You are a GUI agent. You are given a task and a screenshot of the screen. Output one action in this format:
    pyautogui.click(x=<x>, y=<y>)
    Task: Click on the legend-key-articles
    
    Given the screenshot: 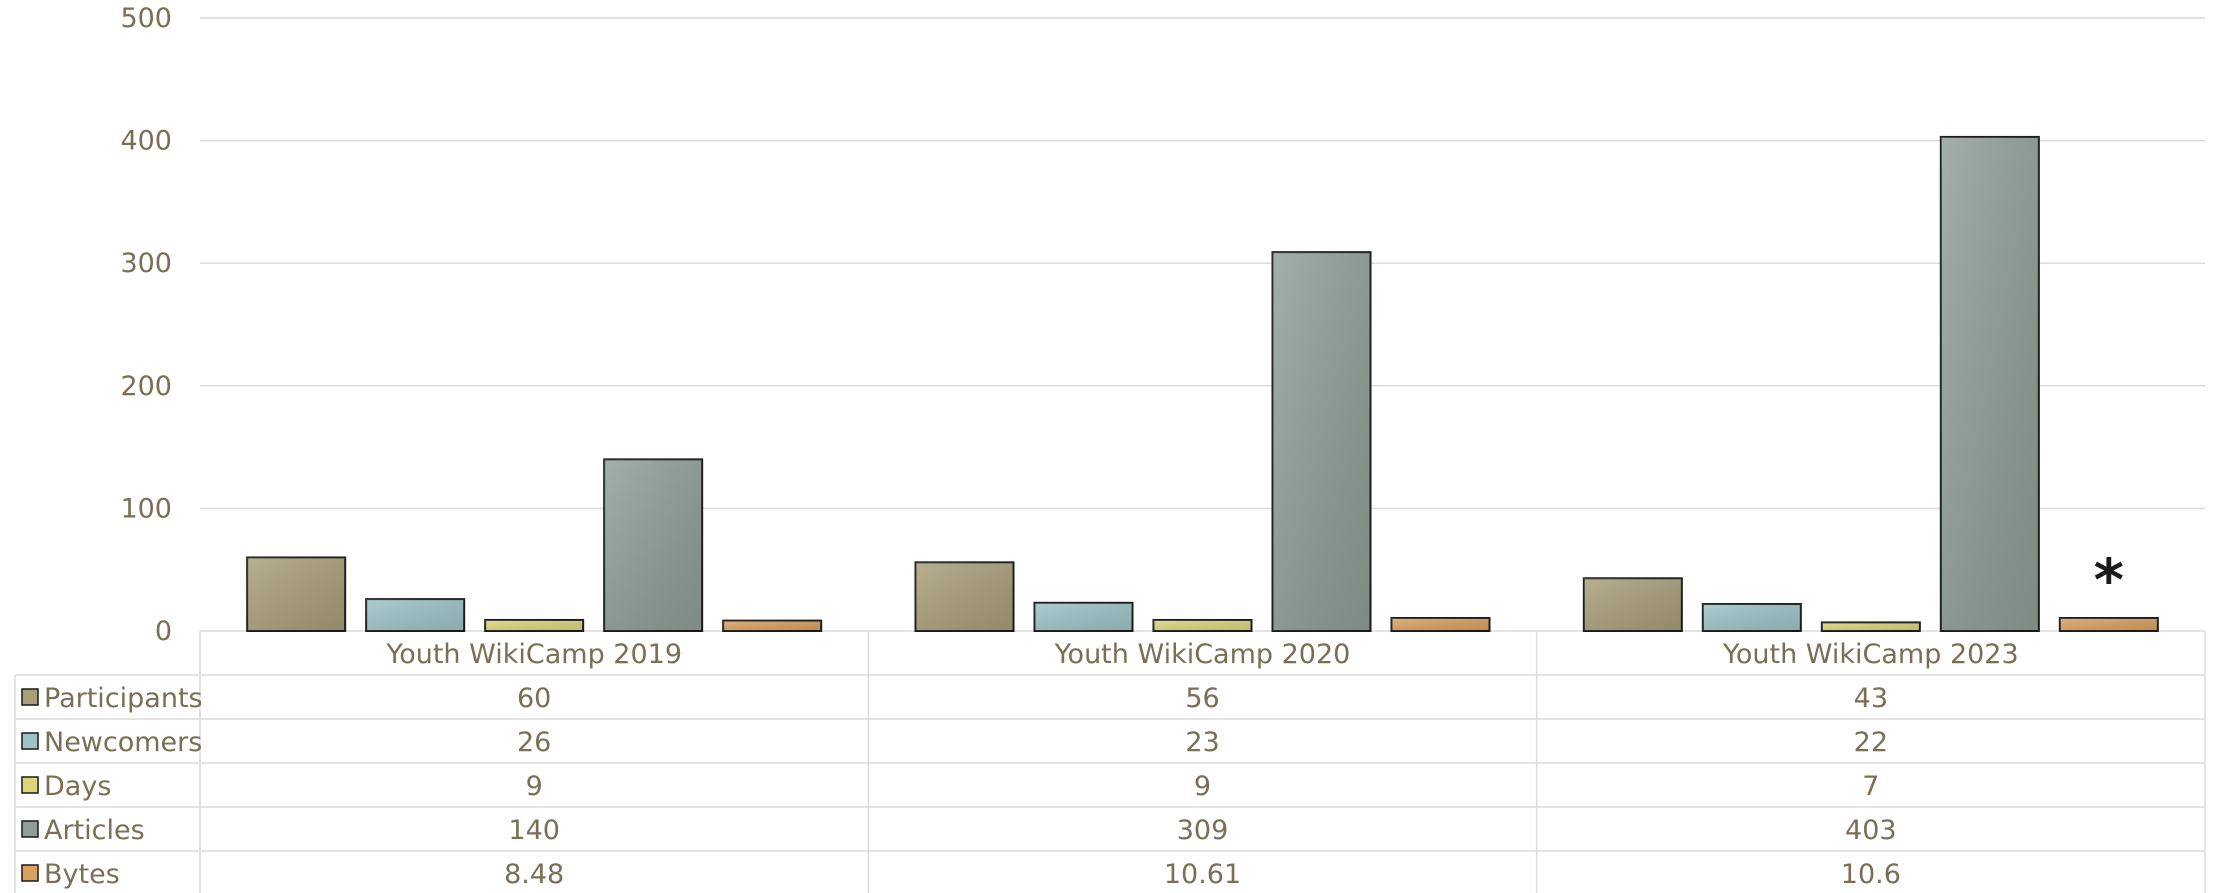 What is the action you would take?
    pyautogui.click(x=30, y=829)
    